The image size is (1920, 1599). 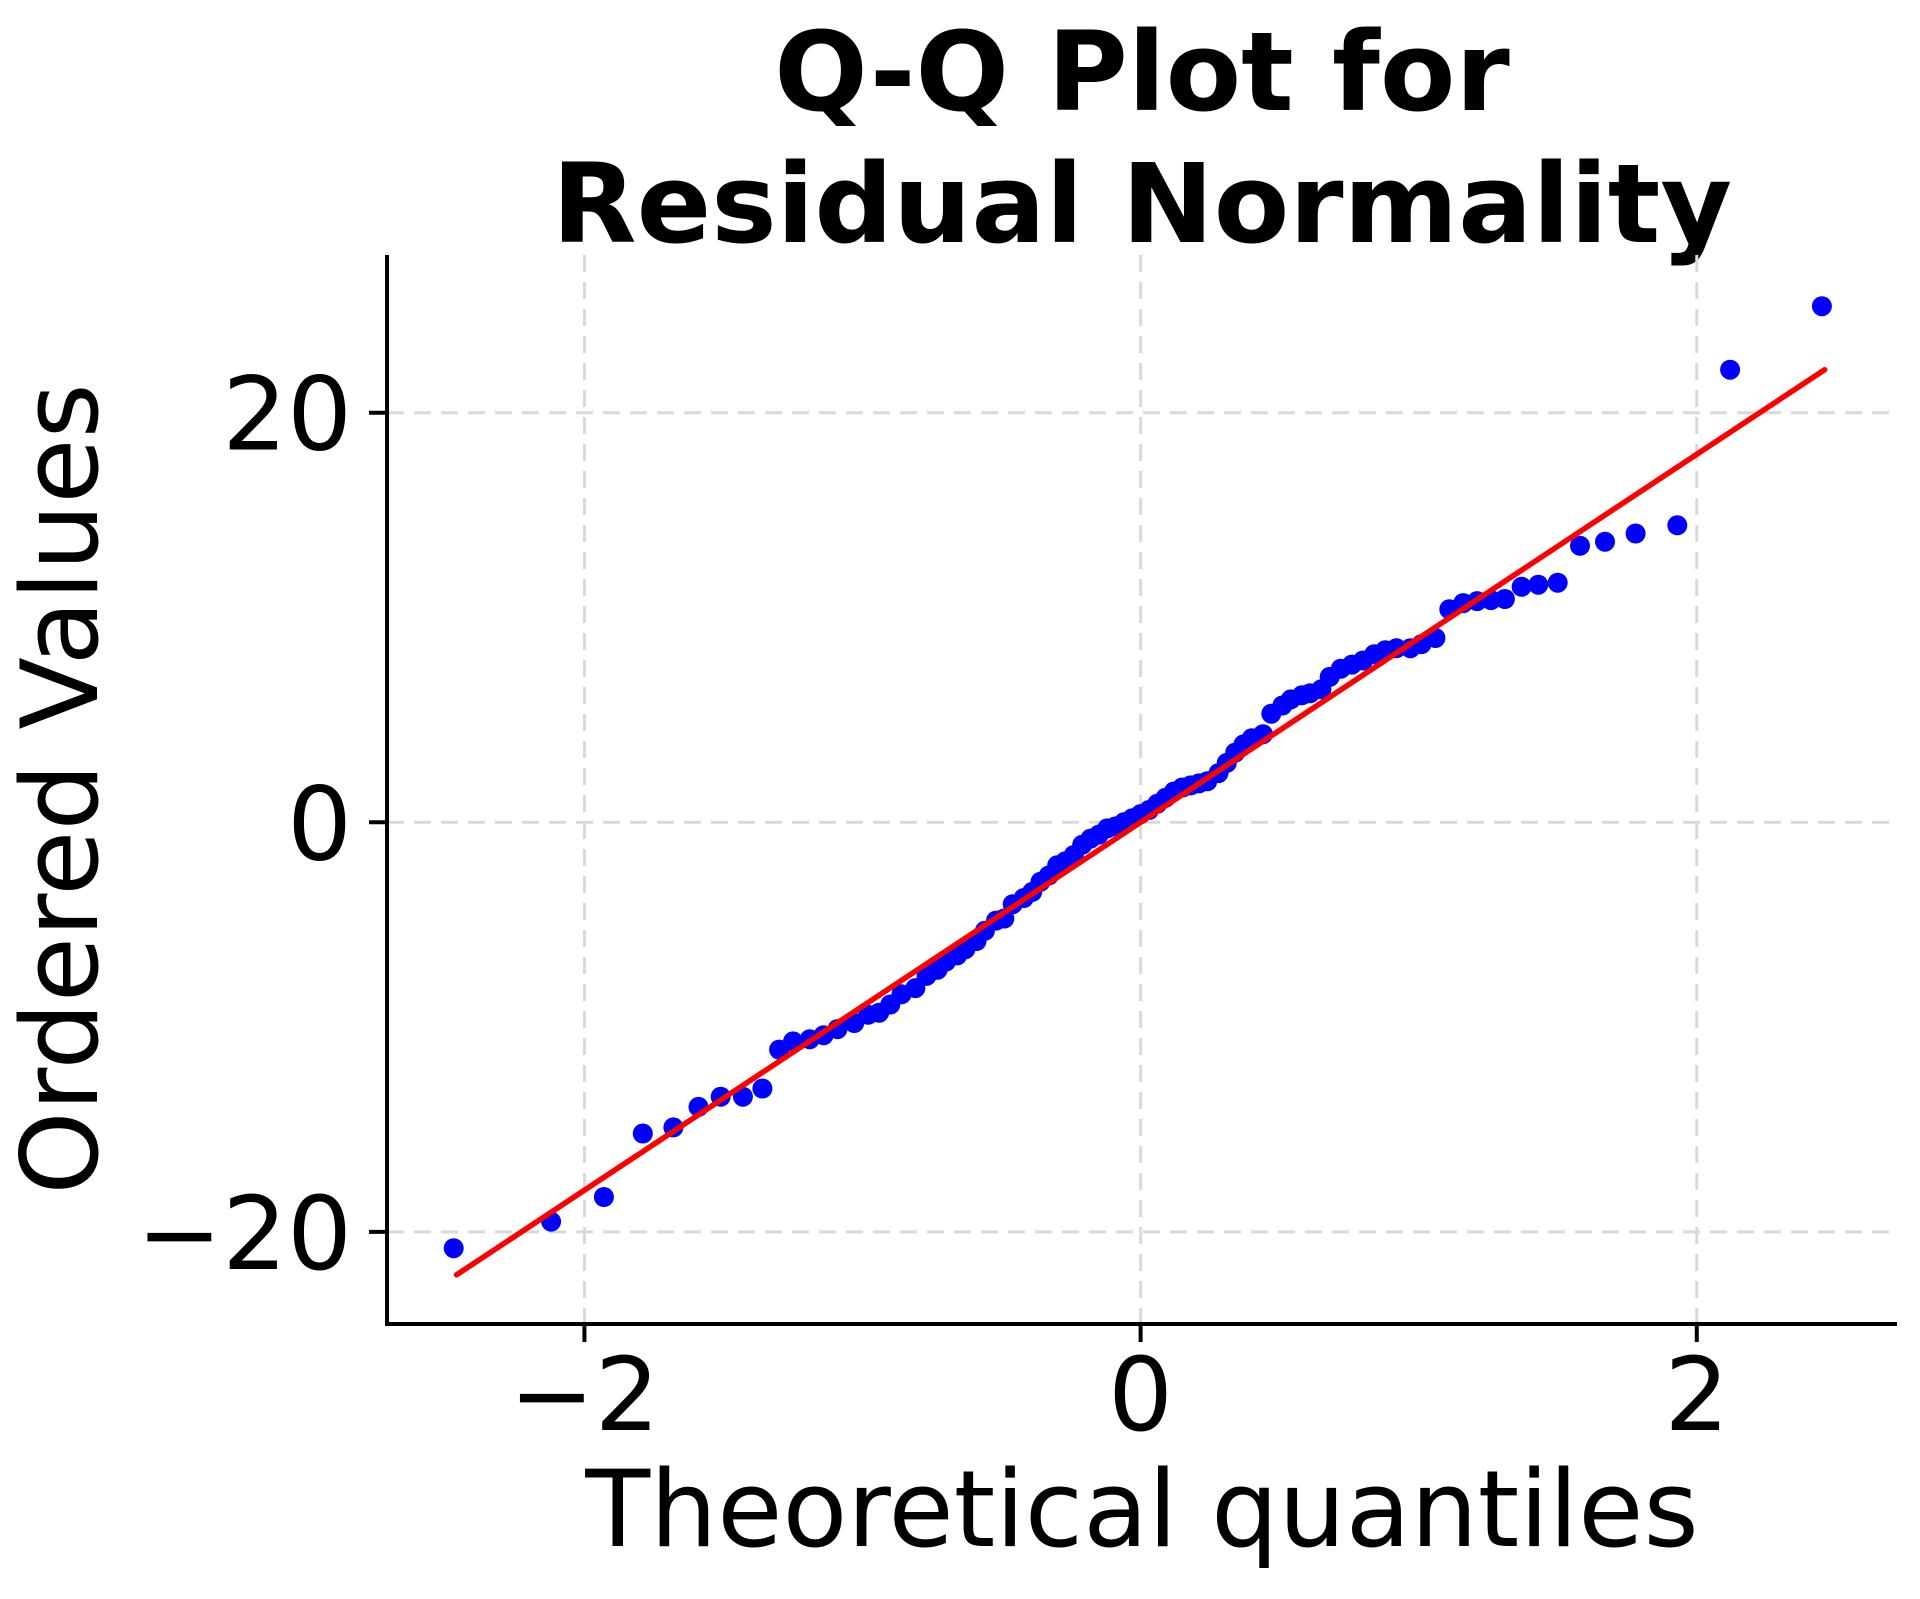 What do you see at coordinates (1142, 204) in the screenshot?
I see `chart-title-line2: Residual Normality` at bounding box center [1142, 204].